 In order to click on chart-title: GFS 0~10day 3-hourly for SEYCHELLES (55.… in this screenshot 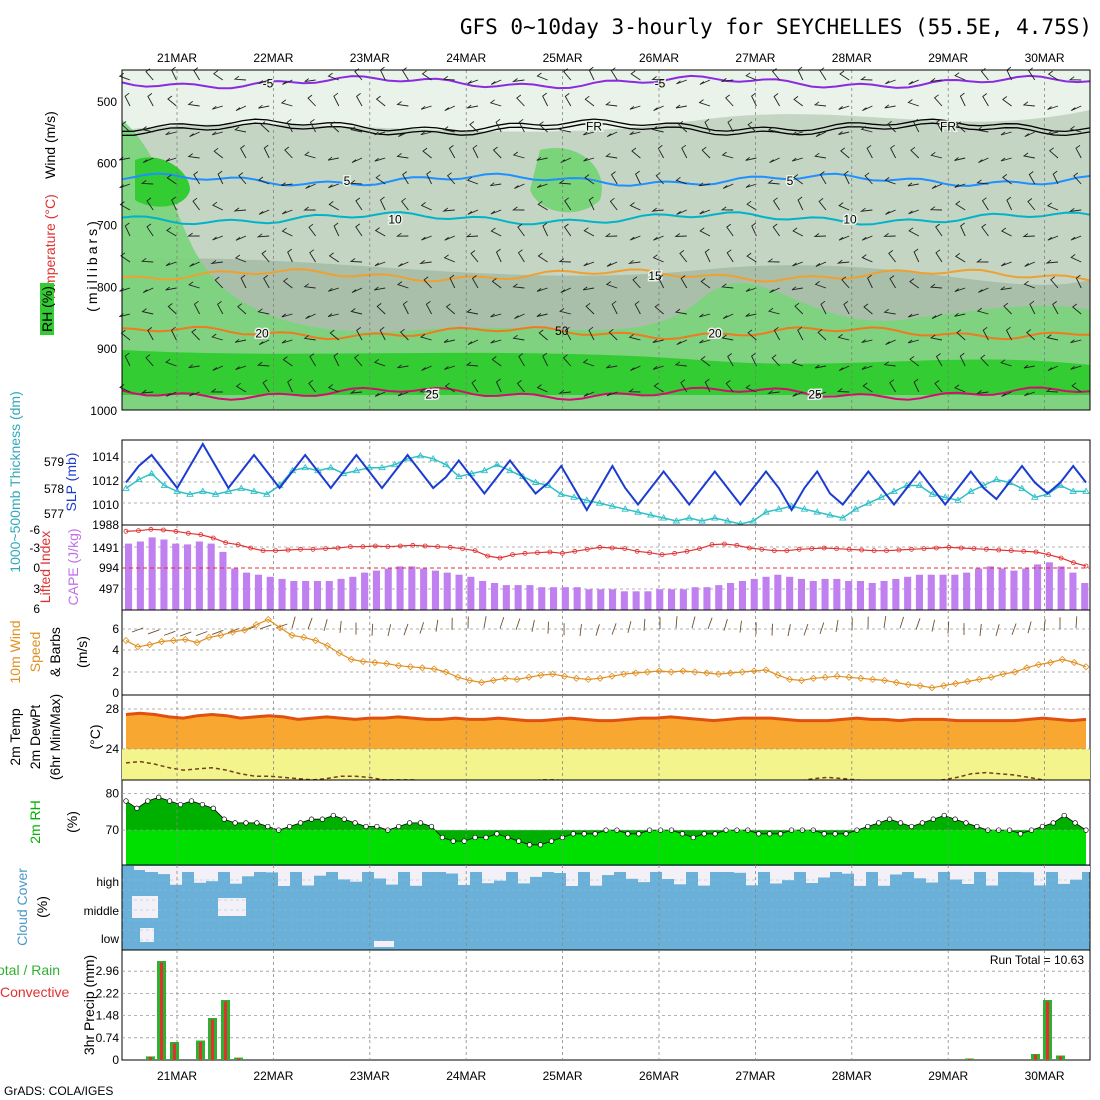, I will do `click(776, 27)`.